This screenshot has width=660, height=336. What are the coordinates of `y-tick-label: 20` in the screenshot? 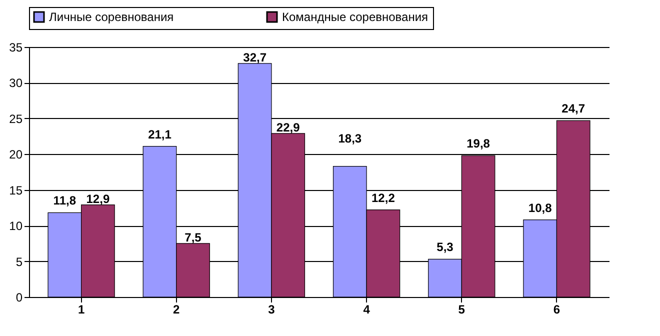 It's located at (16, 155).